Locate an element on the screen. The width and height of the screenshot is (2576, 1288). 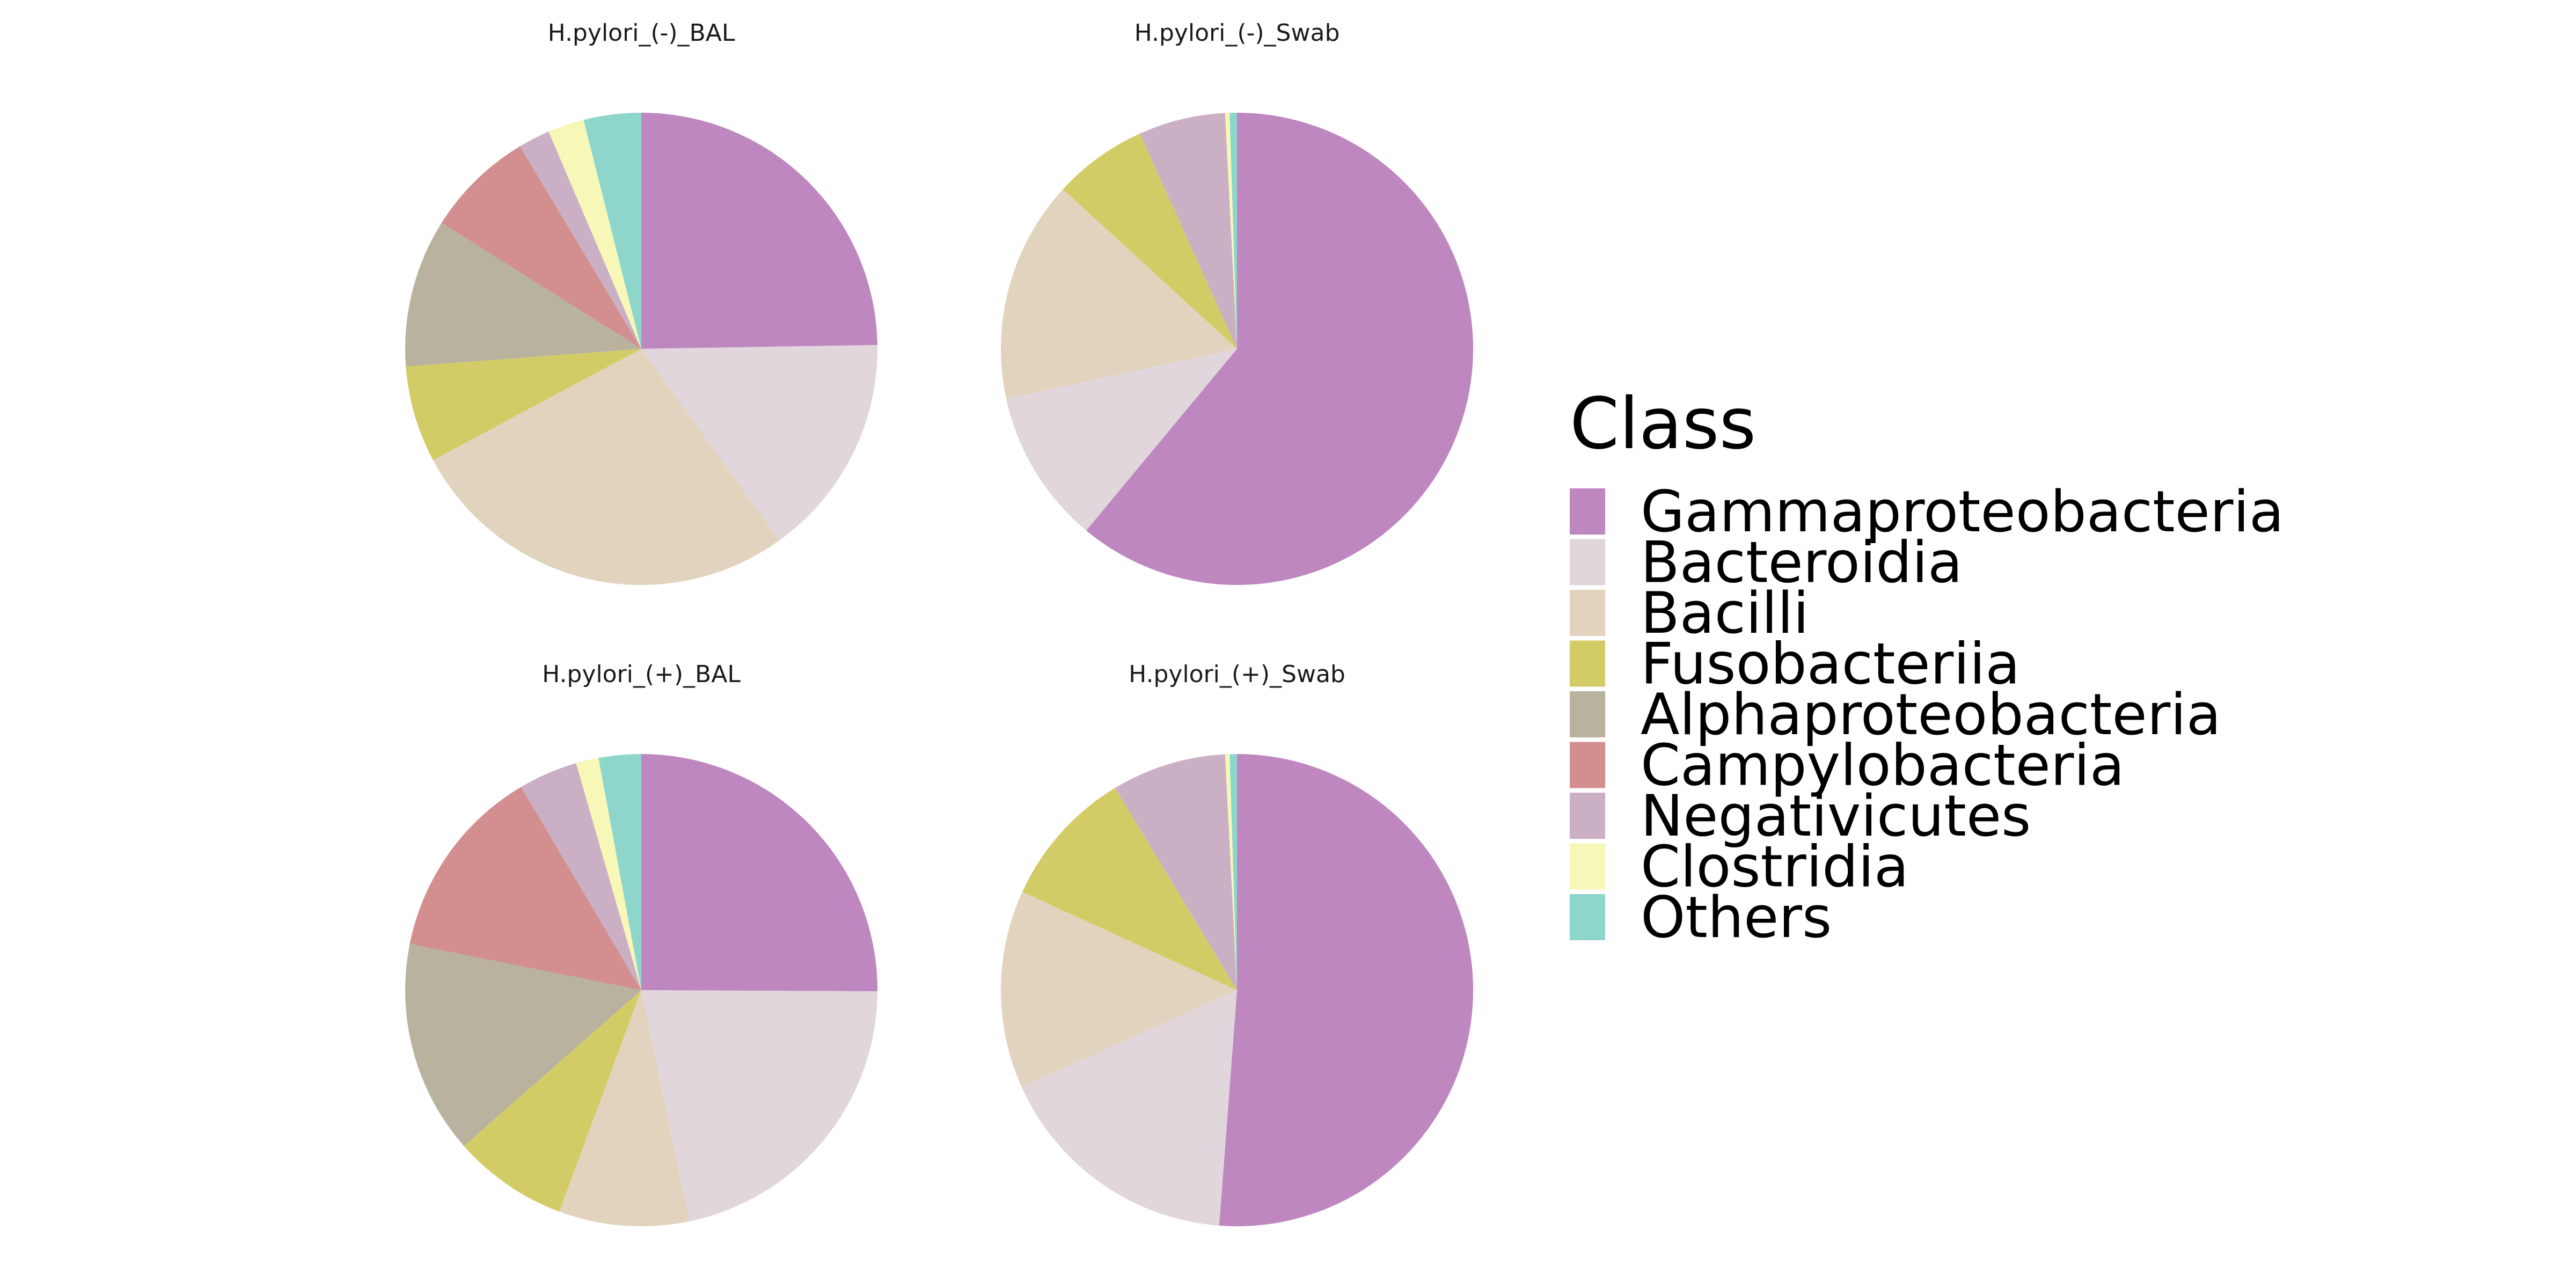
legend-item-campylobacteria: Campylobacteria is located at coordinates (1847, 766).